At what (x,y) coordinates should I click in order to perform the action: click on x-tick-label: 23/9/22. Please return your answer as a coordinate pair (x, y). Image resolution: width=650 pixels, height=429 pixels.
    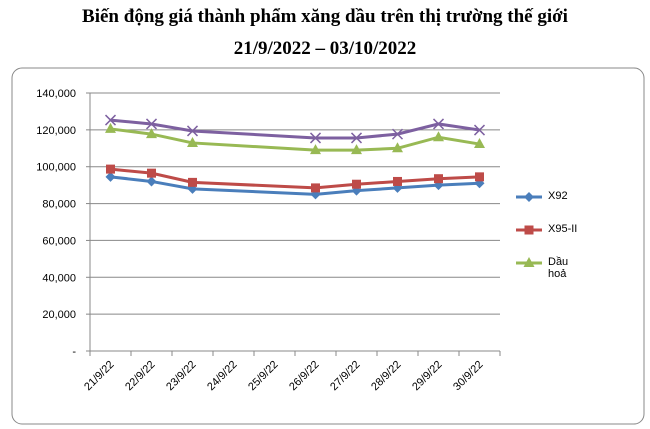
    Looking at the image, I should click on (181, 376).